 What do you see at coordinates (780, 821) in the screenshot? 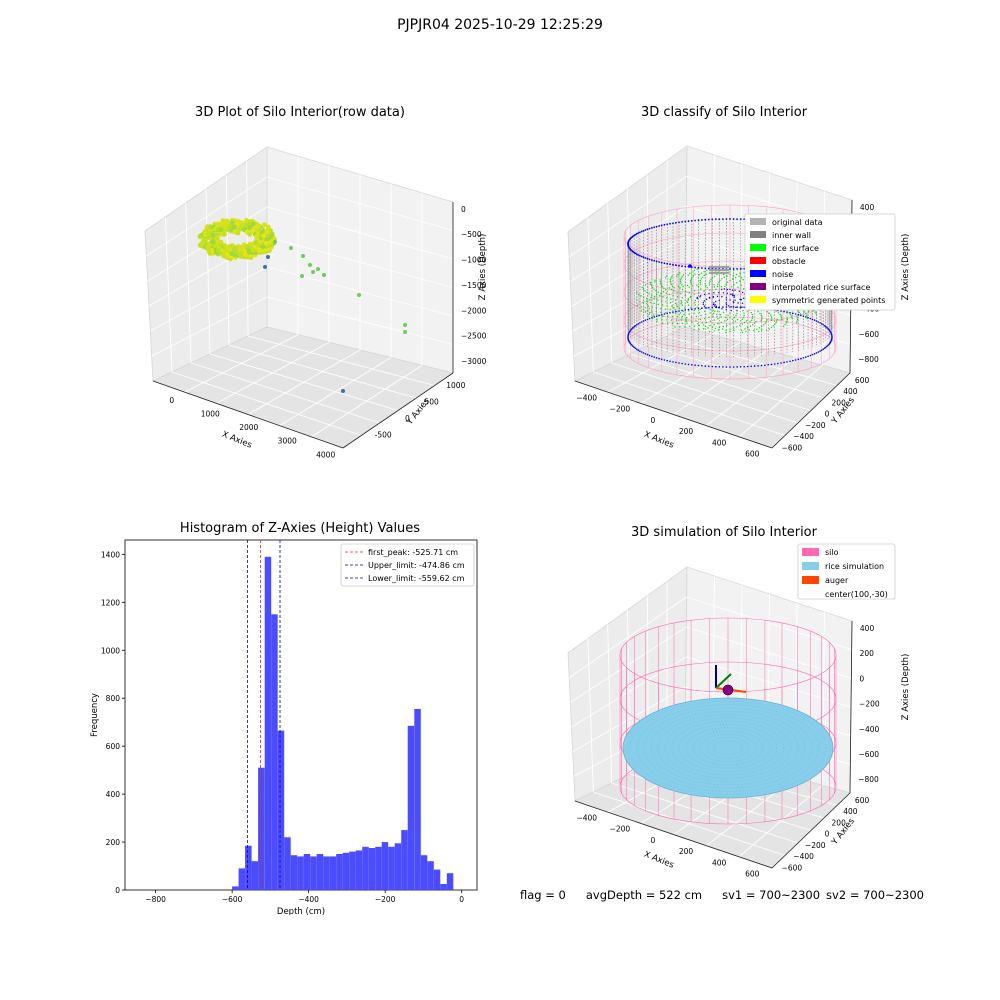
I see `grid-line` at bounding box center [780, 821].